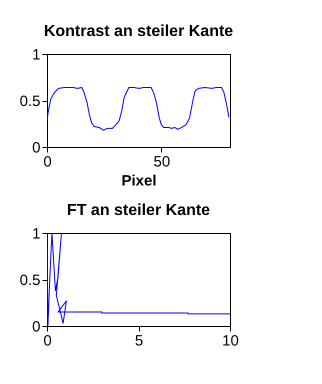  What do you see at coordinates (139, 181) in the screenshot?
I see `x-axis-title: Pixel` at bounding box center [139, 181].